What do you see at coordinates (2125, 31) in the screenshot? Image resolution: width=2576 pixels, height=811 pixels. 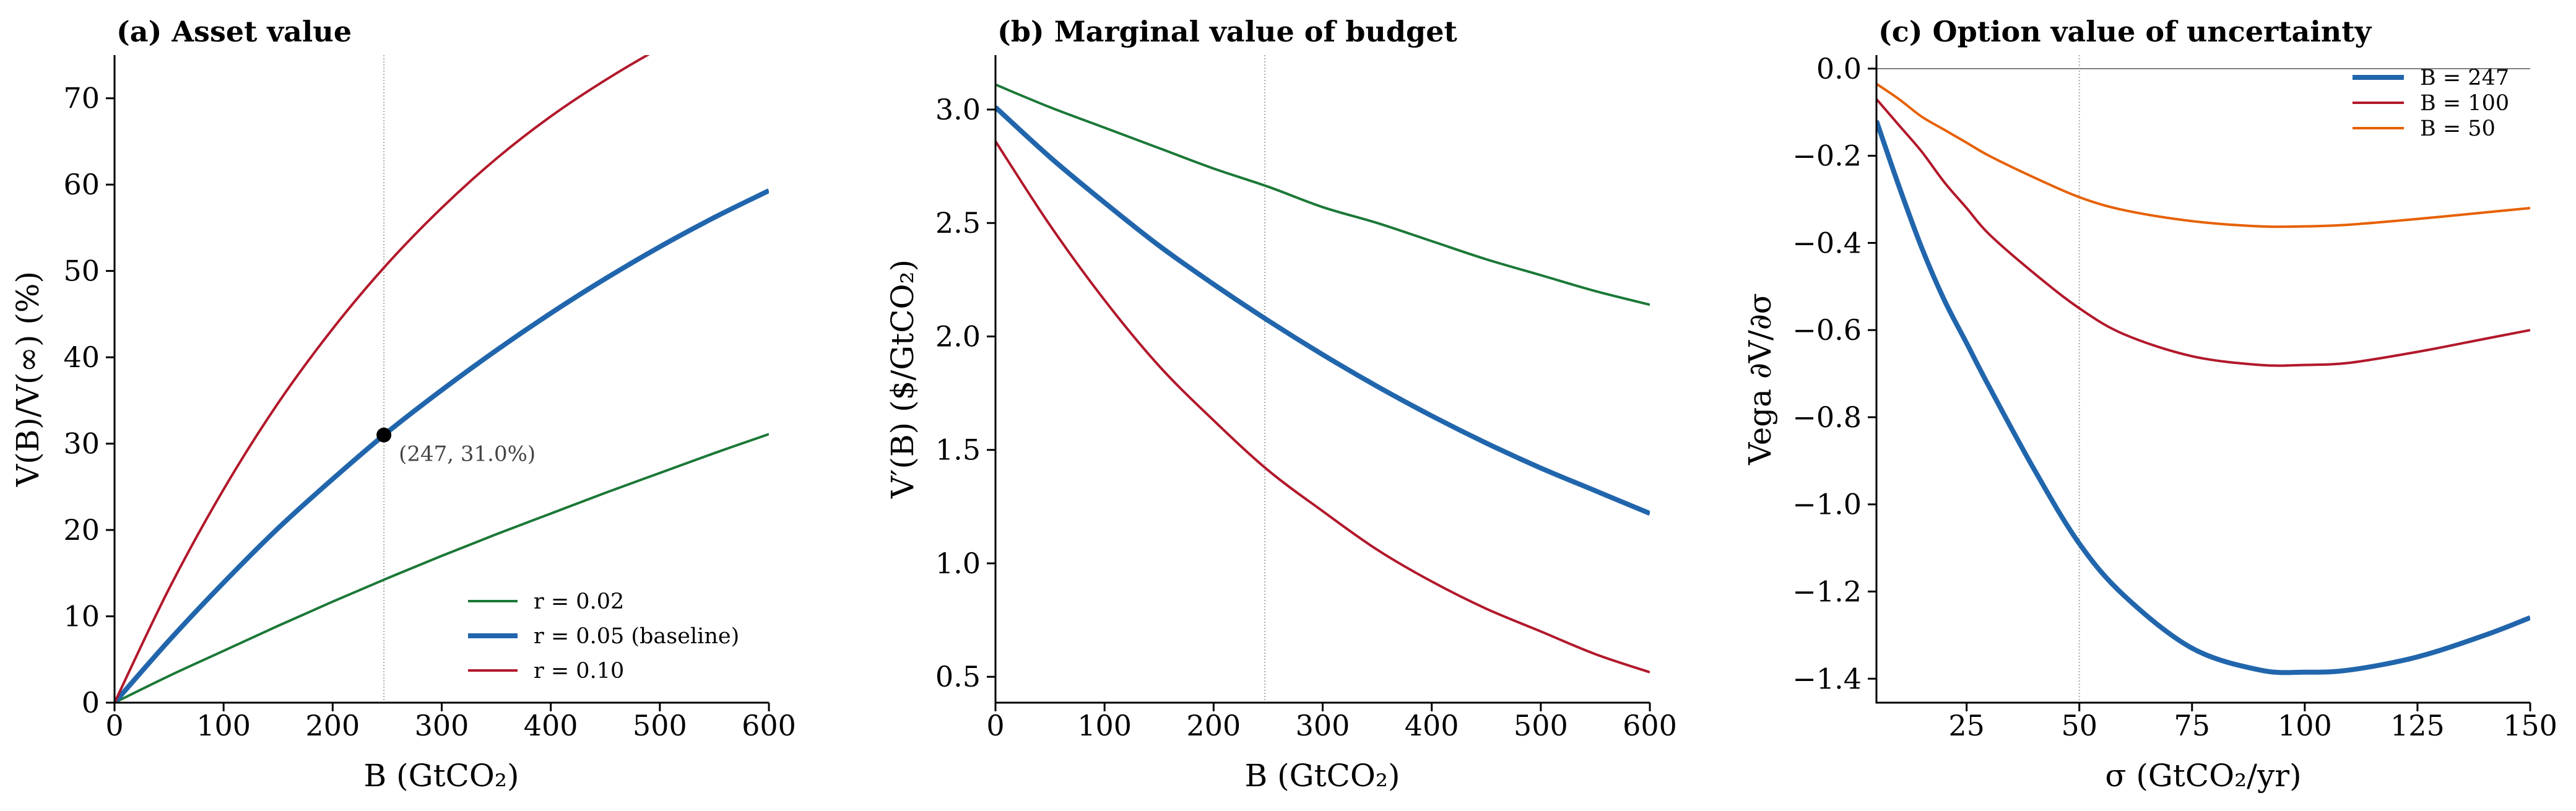 I see `panel-title: (c) Option value of uncertainty` at bounding box center [2125, 31].